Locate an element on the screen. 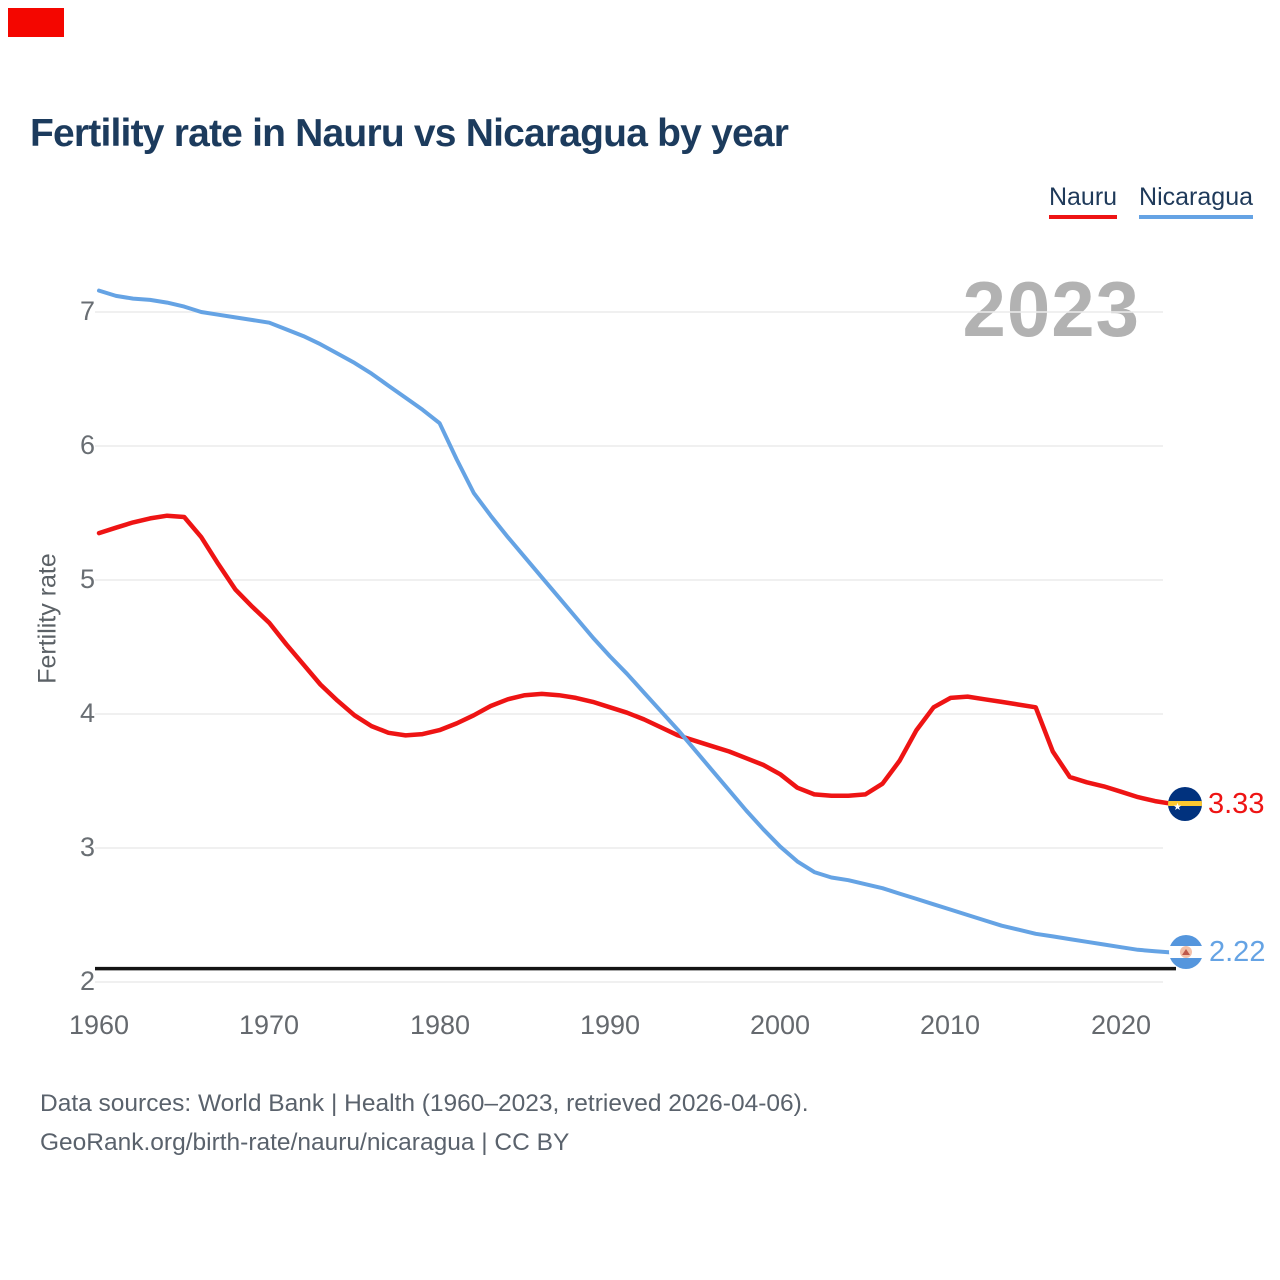  nauru-flag-icon: ★ is located at coordinates (1185, 804).